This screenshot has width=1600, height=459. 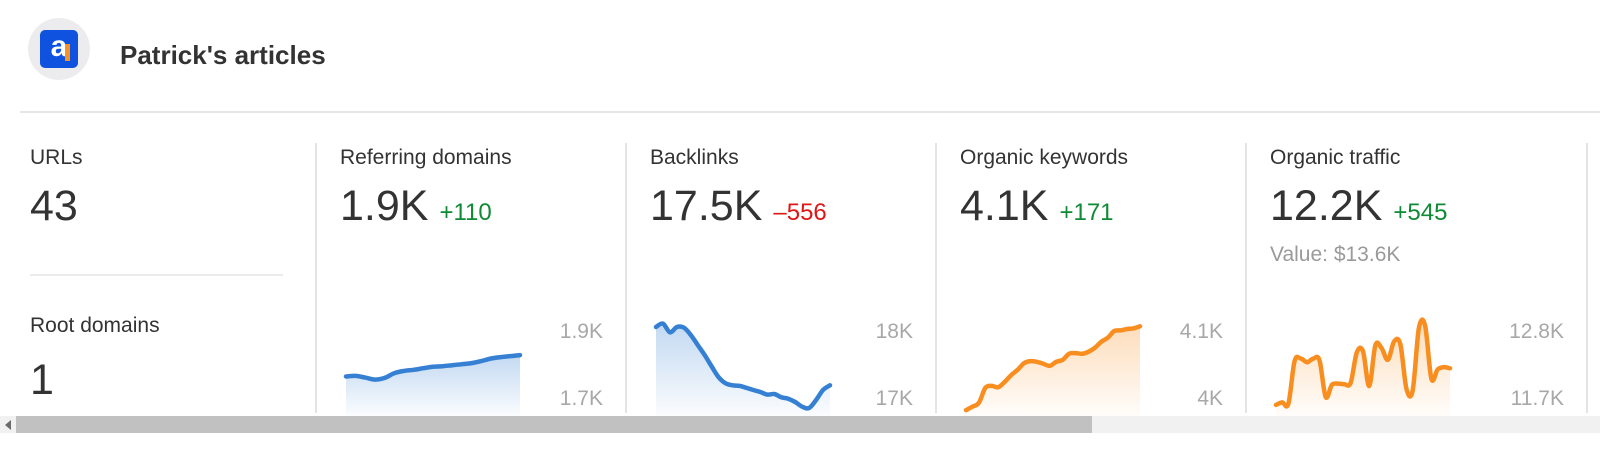 I want to click on logo-letter: a, so click(x=59, y=46).